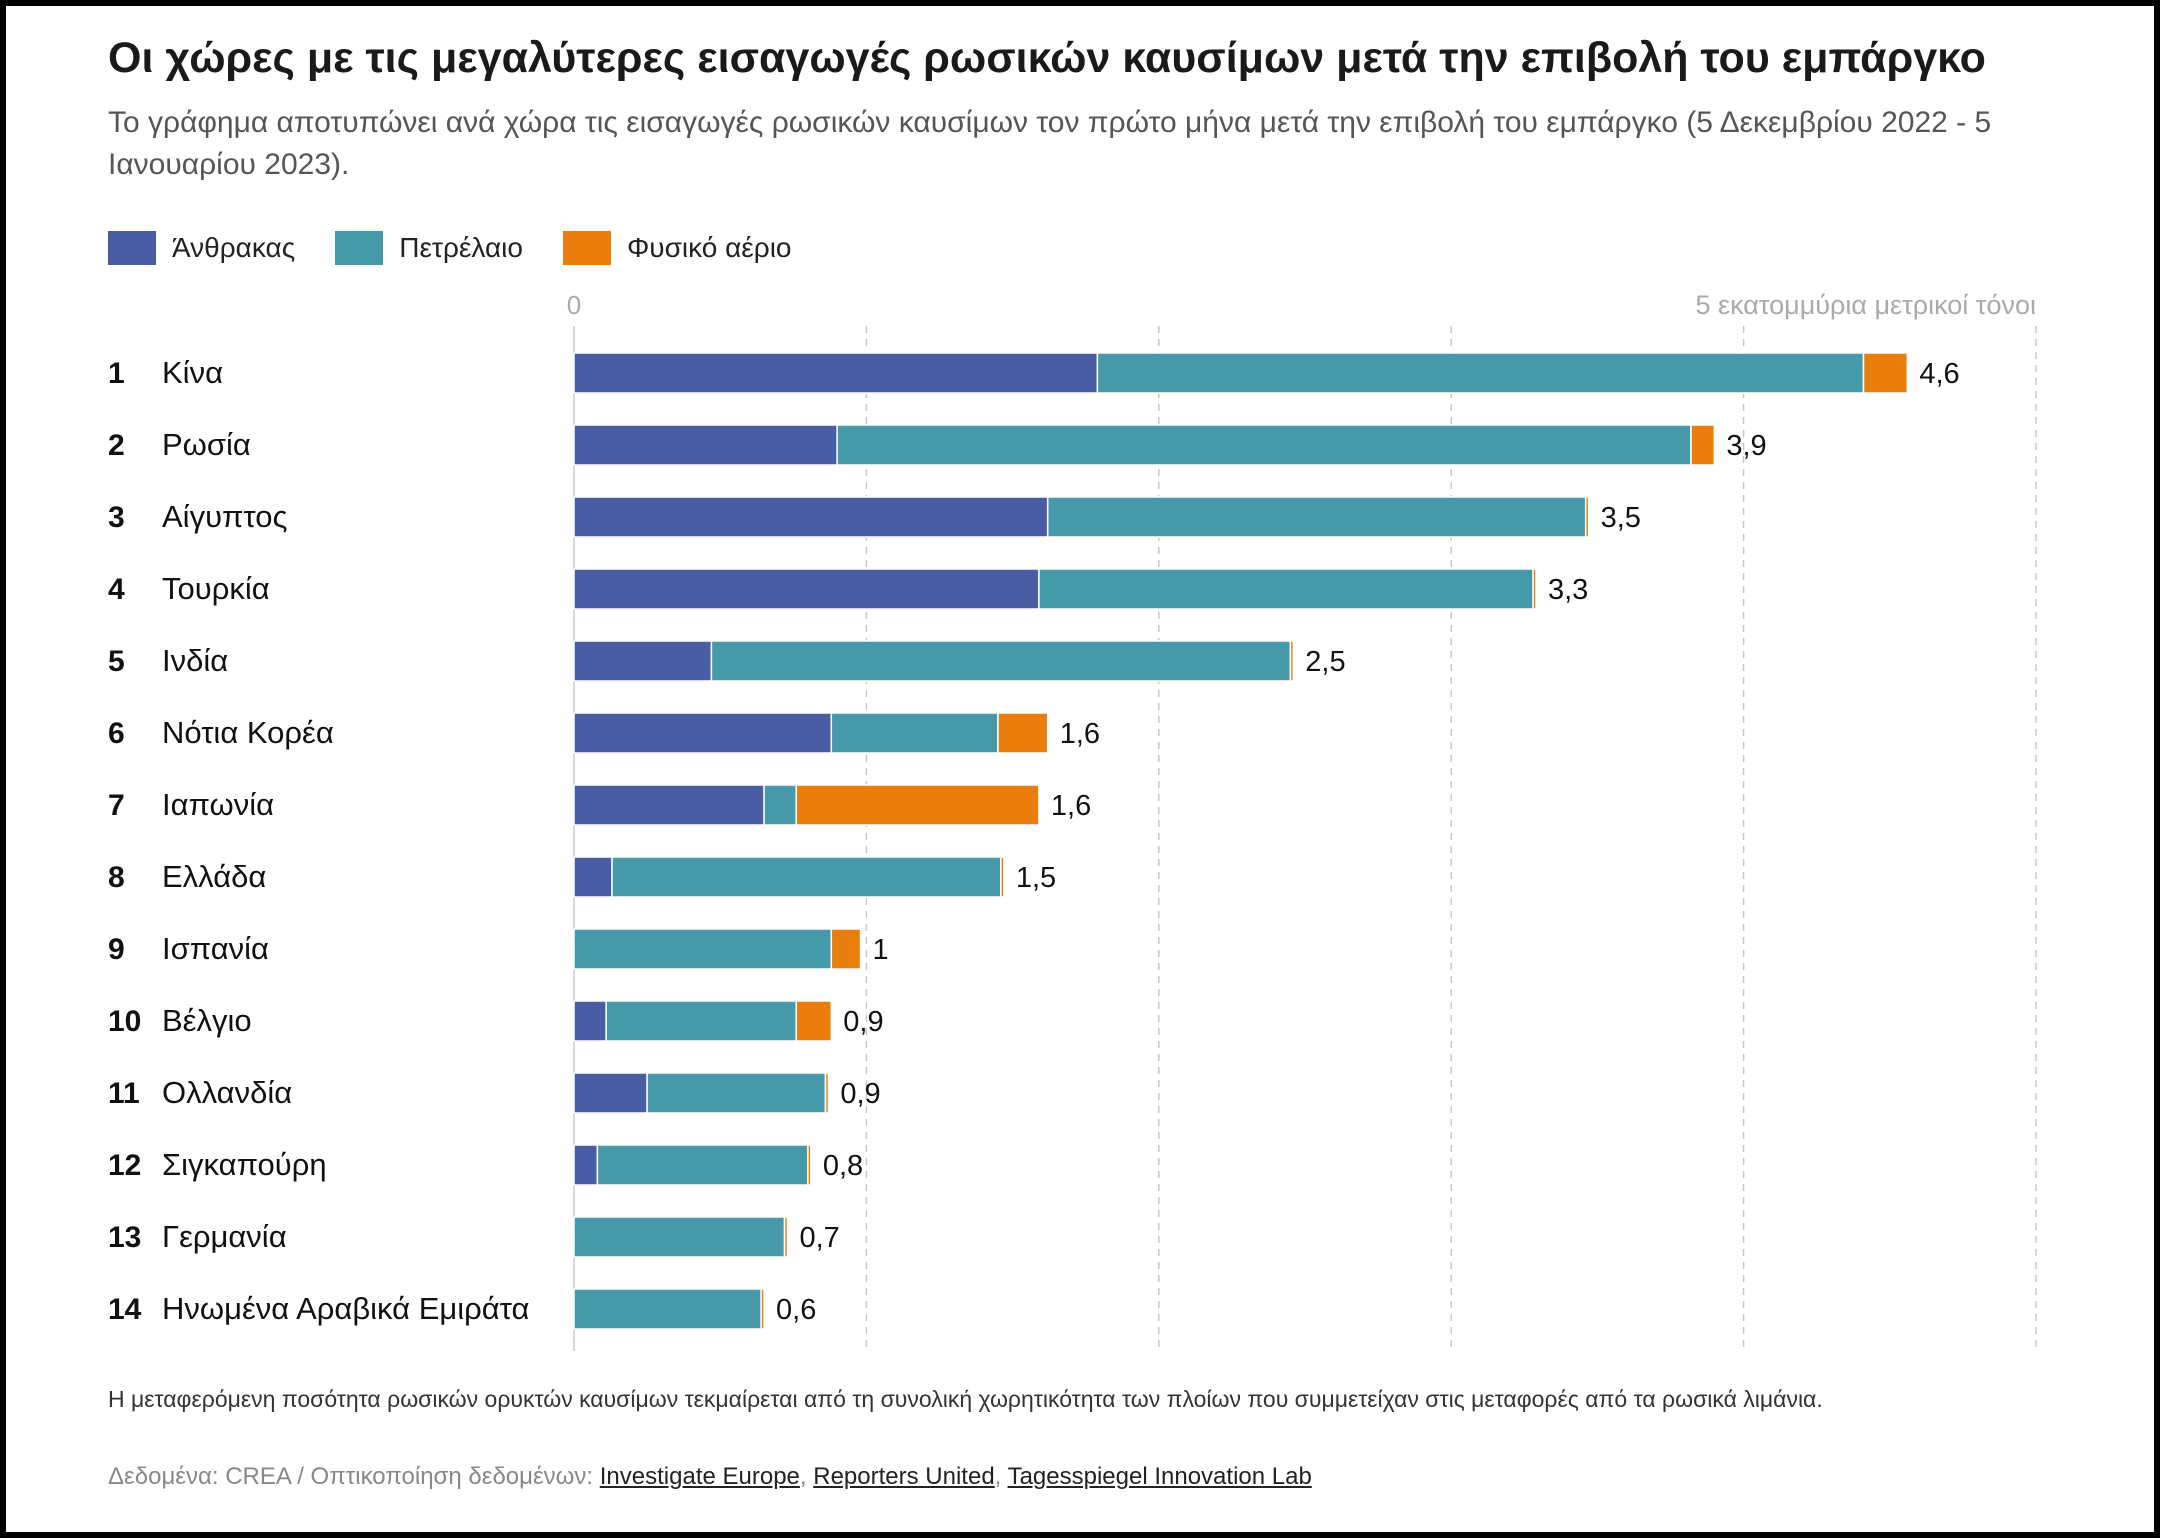 The width and height of the screenshot is (2160, 1538). I want to click on legend-label-gas: Φυσικό αέριο, so click(709, 247).